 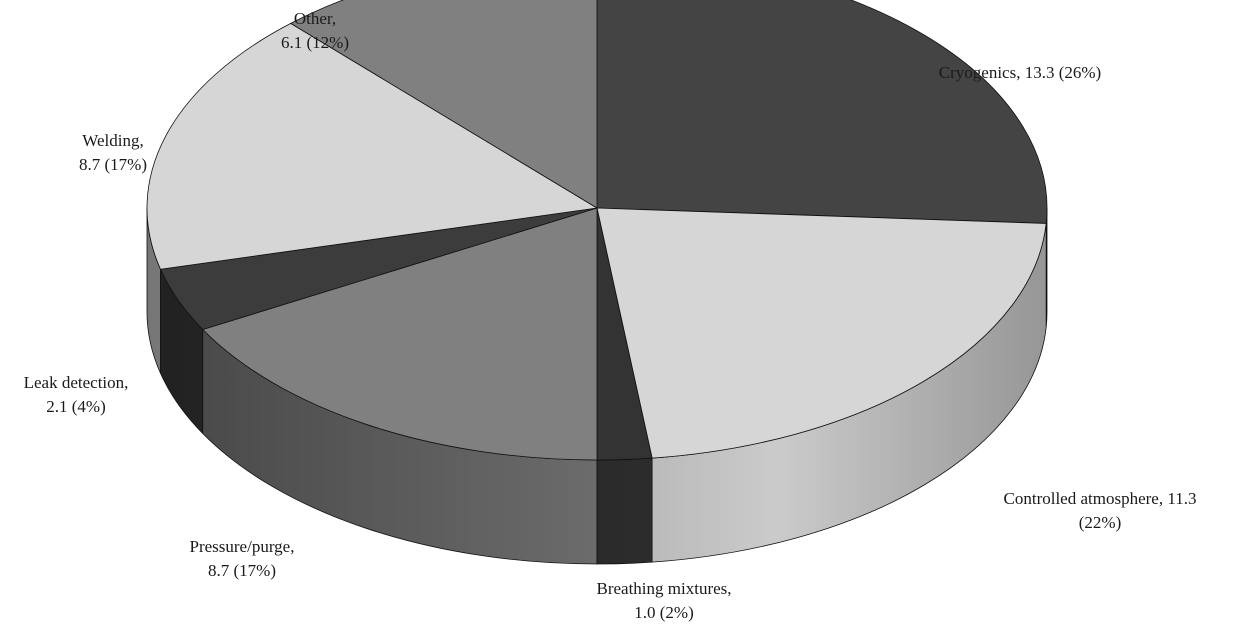 What do you see at coordinates (624, 511) in the screenshot?
I see `pie-side-breathing-mixtures` at bounding box center [624, 511].